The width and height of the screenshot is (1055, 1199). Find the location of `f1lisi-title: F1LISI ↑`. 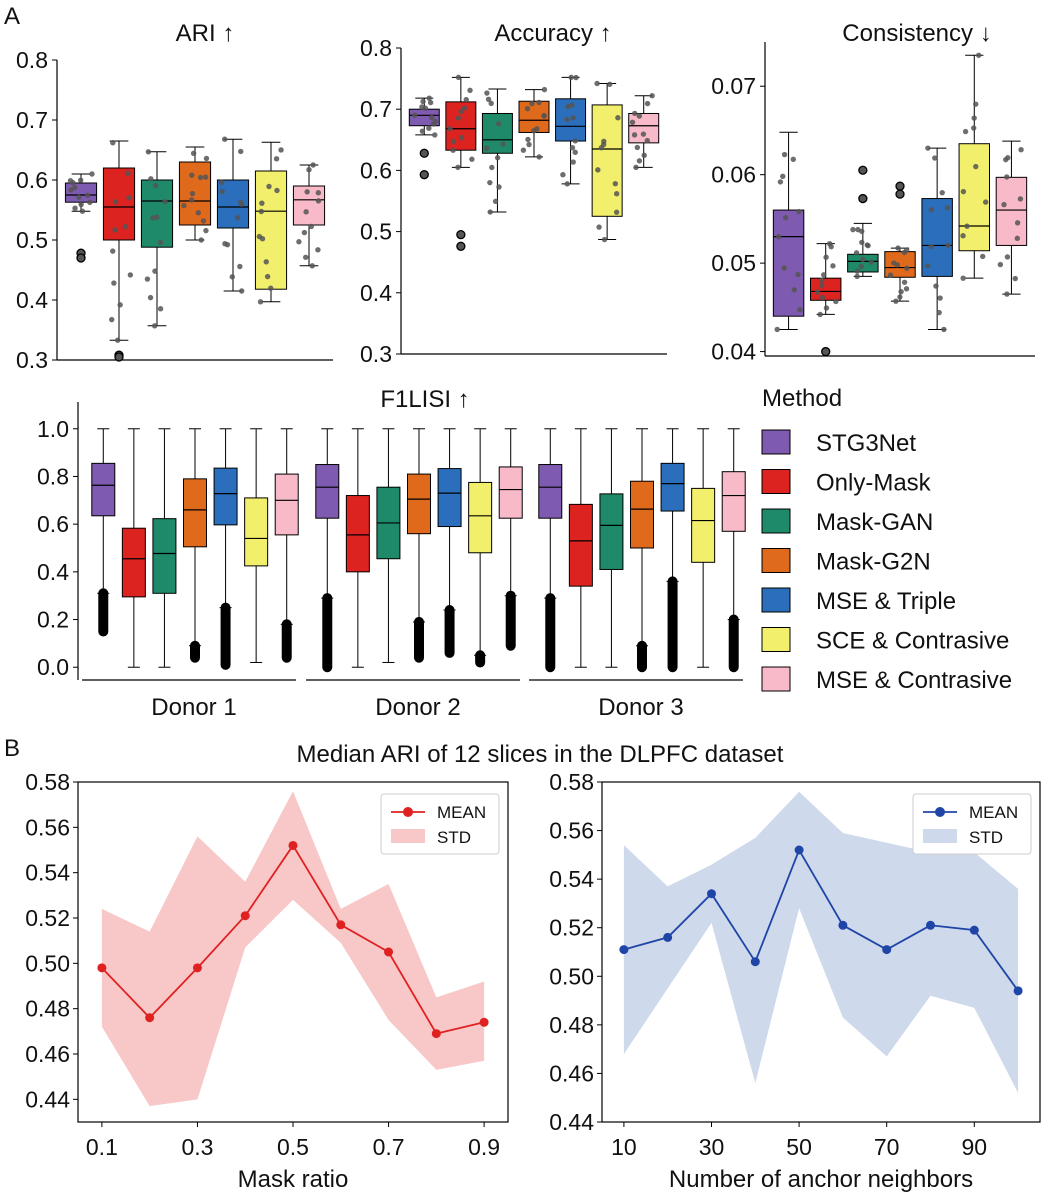

f1lisi-title: F1LISI ↑ is located at coordinates (424, 399).